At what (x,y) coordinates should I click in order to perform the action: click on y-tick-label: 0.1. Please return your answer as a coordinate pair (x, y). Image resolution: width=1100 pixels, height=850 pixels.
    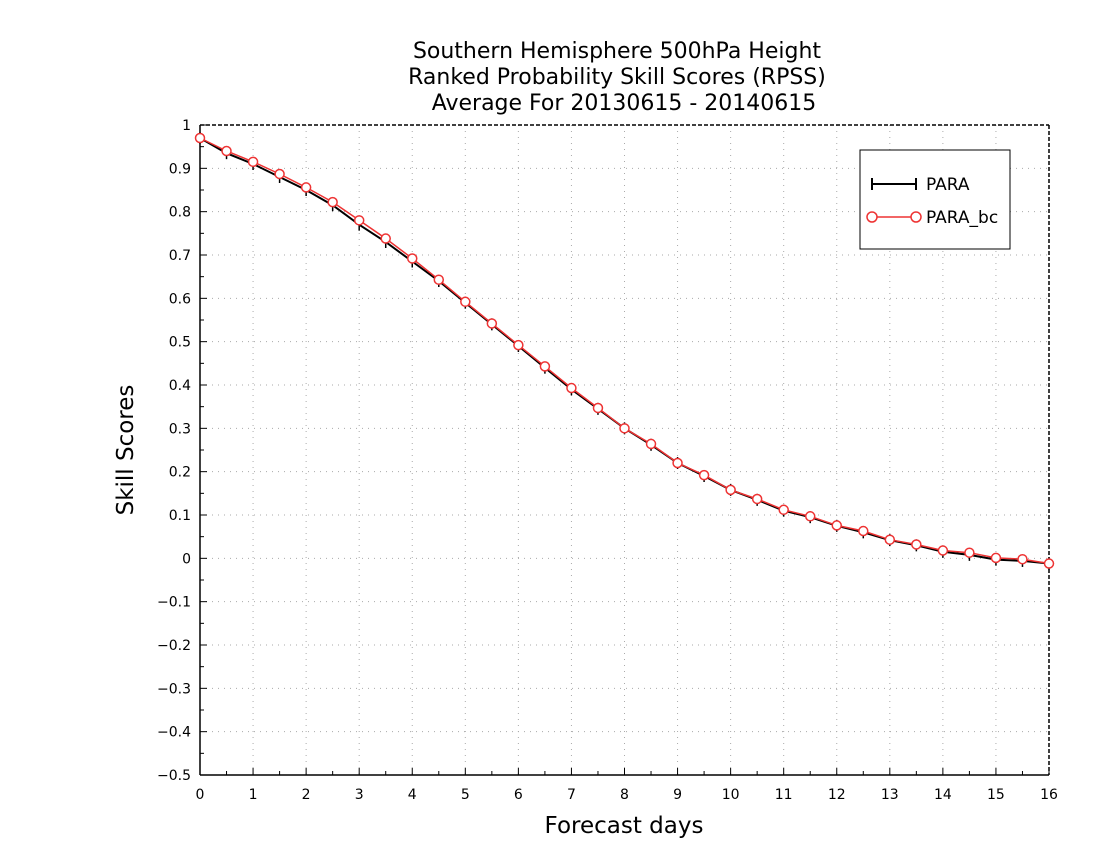
    Looking at the image, I should click on (180, 516).